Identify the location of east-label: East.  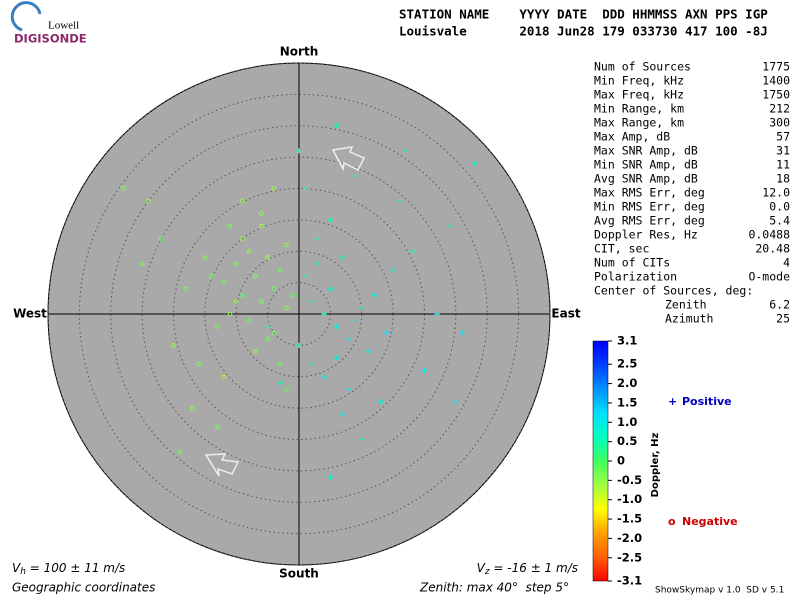
(565, 314).